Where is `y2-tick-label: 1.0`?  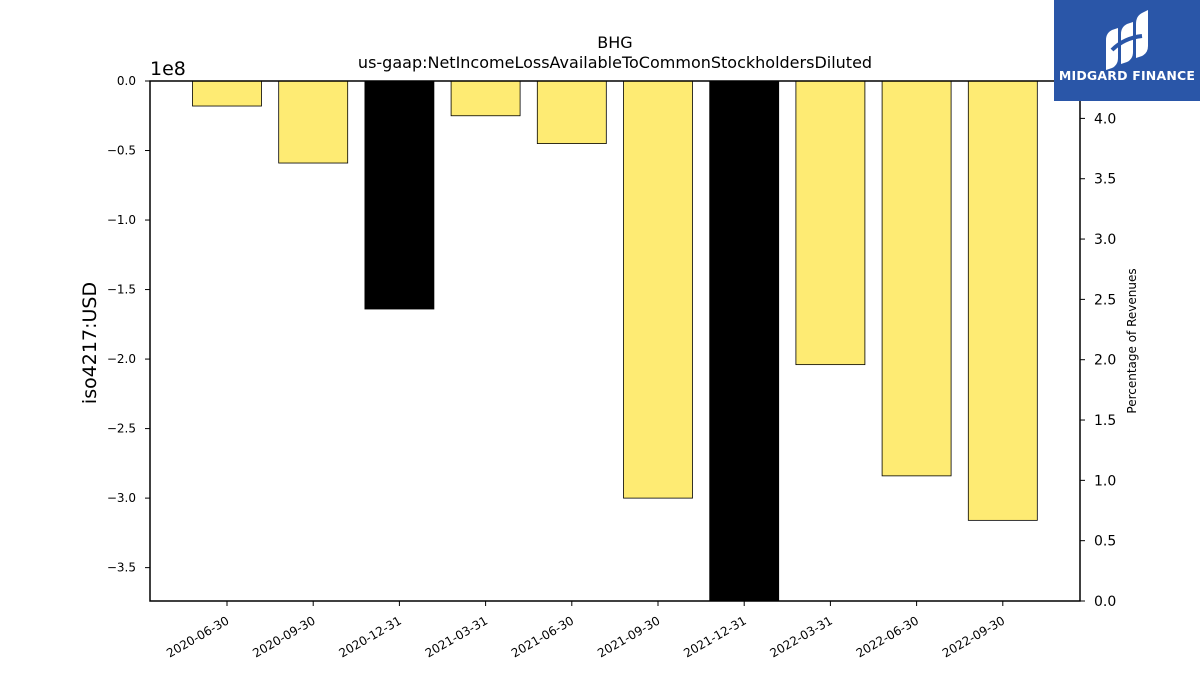 y2-tick-label: 1.0 is located at coordinates (1105, 481).